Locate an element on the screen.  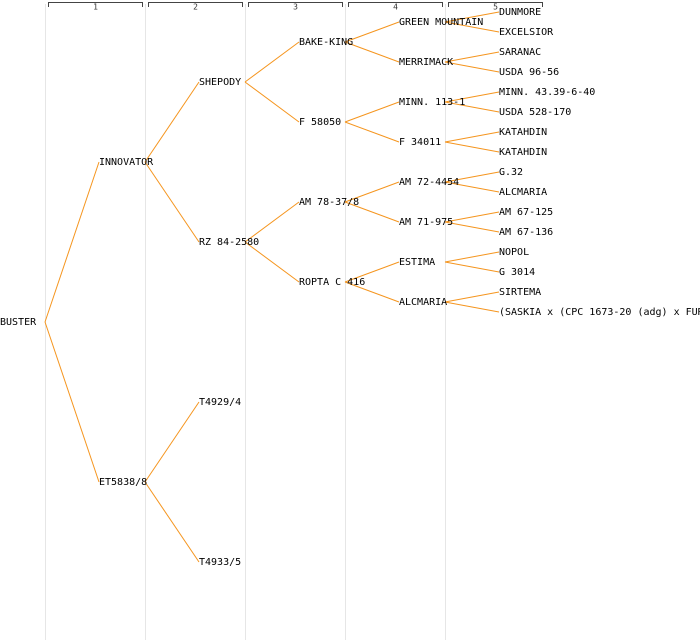
node-label: DUNMORE is located at coordinates (520, 12).